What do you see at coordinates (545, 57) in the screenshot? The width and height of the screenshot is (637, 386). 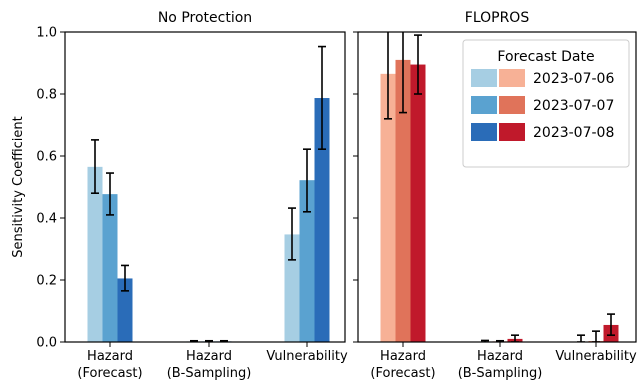 I see `legend-title: Forecast Date` at bounding box center [545, 57].